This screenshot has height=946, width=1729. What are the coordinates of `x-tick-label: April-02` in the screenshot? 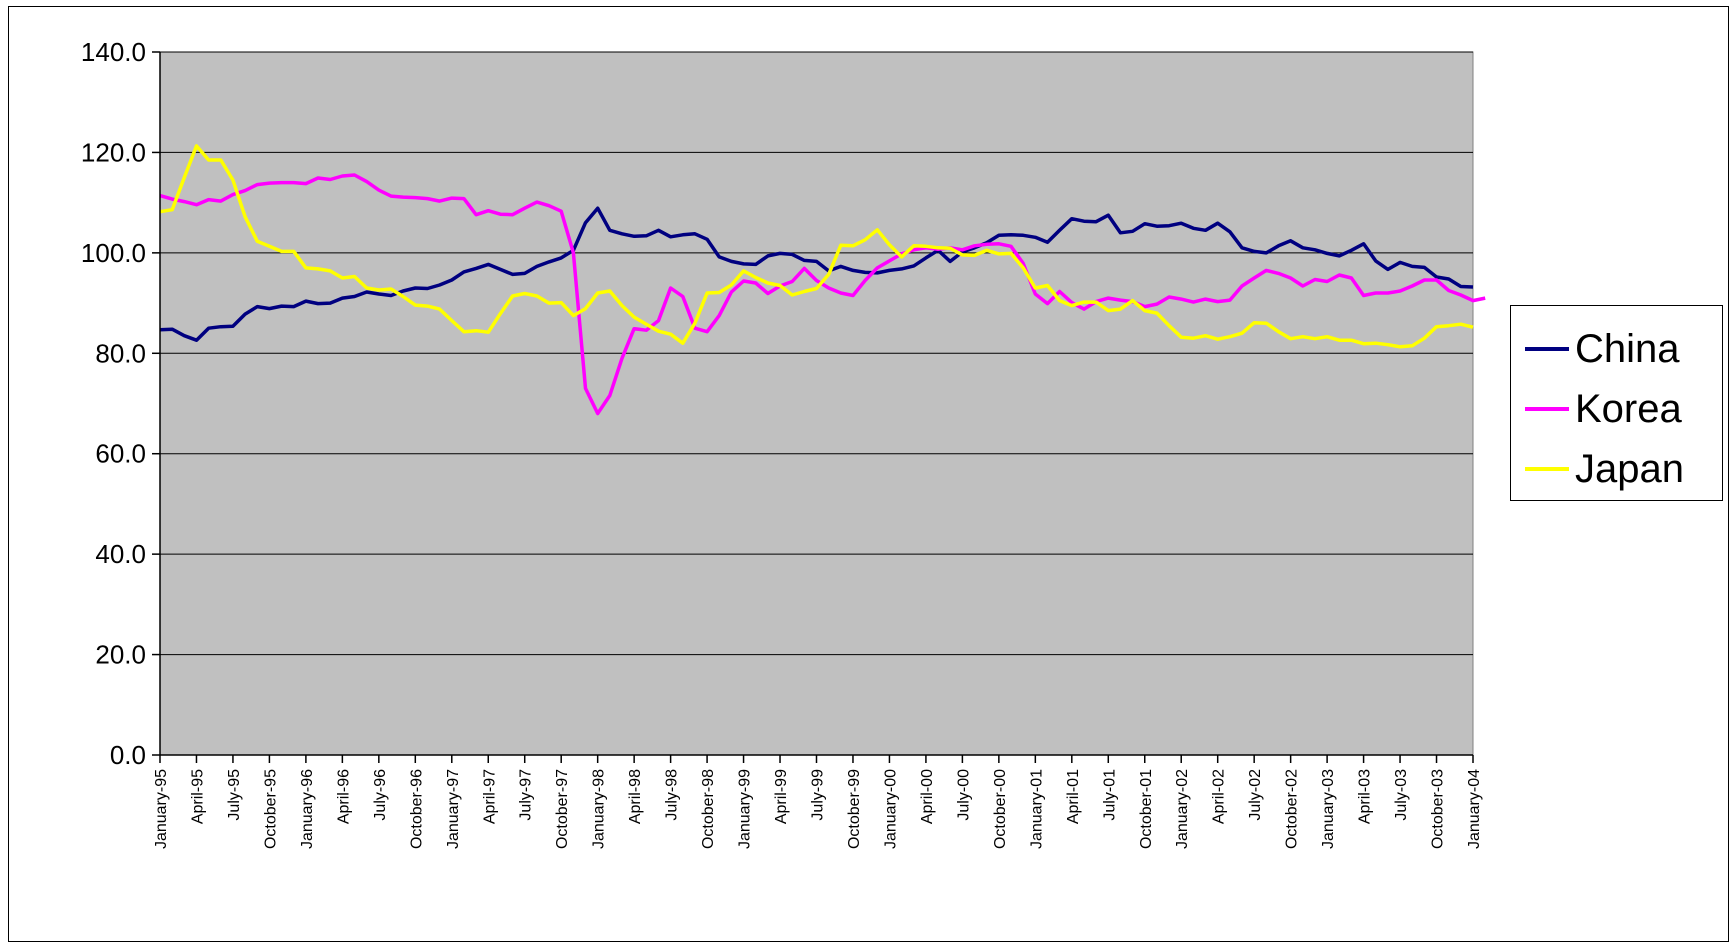 It's located at (1219, 796).